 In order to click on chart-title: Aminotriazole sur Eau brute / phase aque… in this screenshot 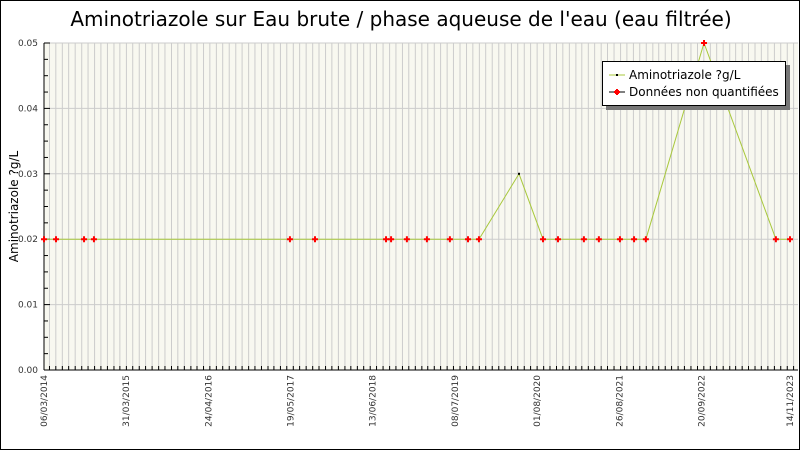, I will do `click(401, 19)`.